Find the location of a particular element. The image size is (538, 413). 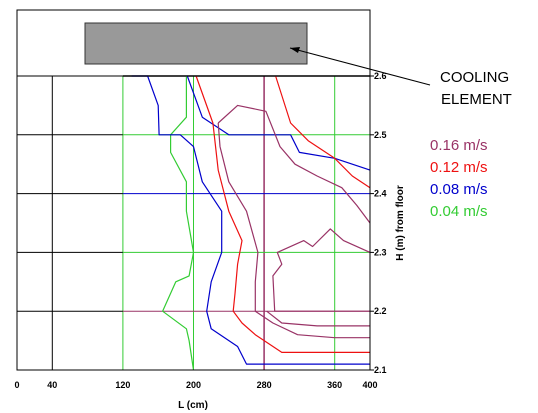

y-tick-label: 2.6 is located at coordinates (380, 76).